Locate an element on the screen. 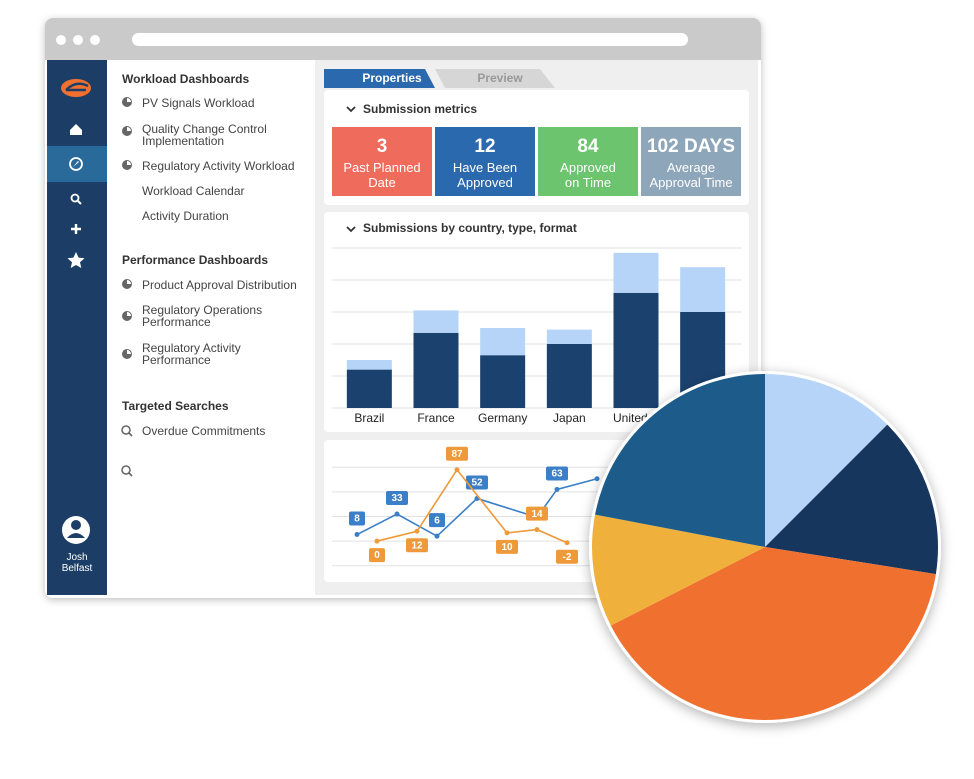  data-label: 52 is located at coordinates (477, 483).